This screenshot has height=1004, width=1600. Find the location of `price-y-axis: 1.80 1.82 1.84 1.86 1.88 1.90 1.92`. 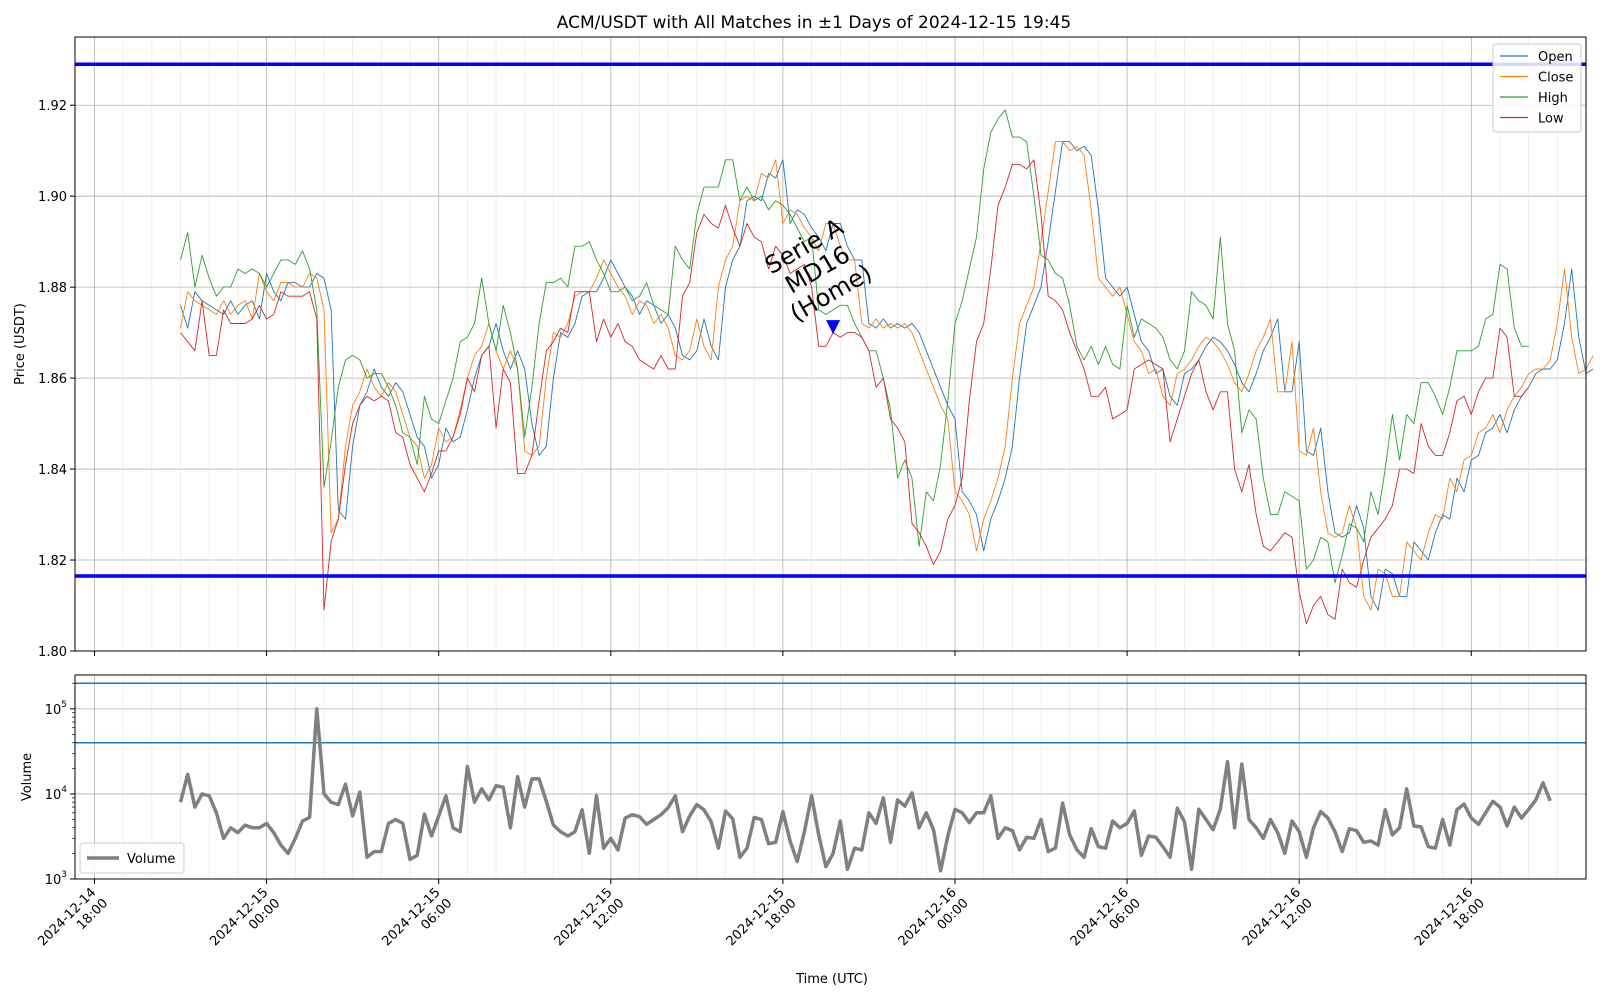

price-y-axis: 1.80 1.82 1.84 1.86 1.88 1.90 1.92 is located at coordinates (56, 379).